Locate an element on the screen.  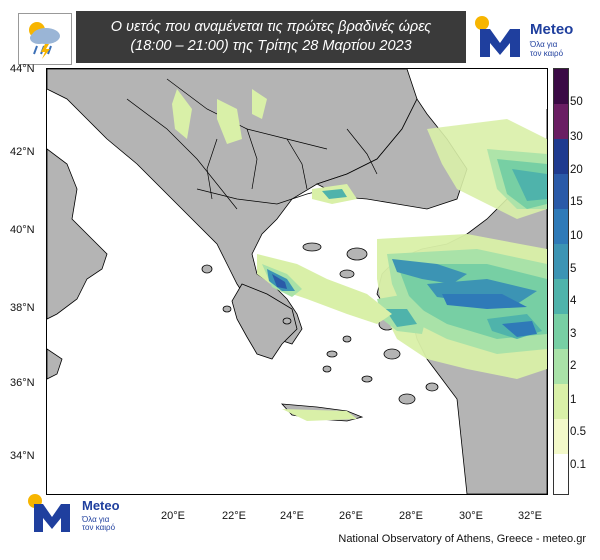
lon-label-22: 22°E is located at coordinates (234, 516).